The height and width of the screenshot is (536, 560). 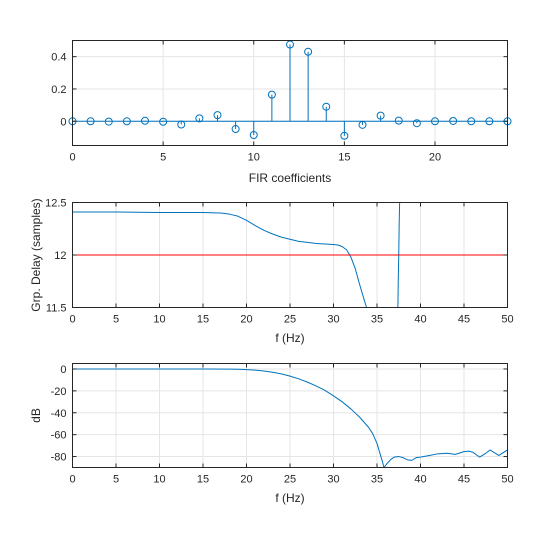 What do you see at coordinates (59, 458) in the screenshot?
I see `y-tick-label: -80` at bounding box center [59, 458].